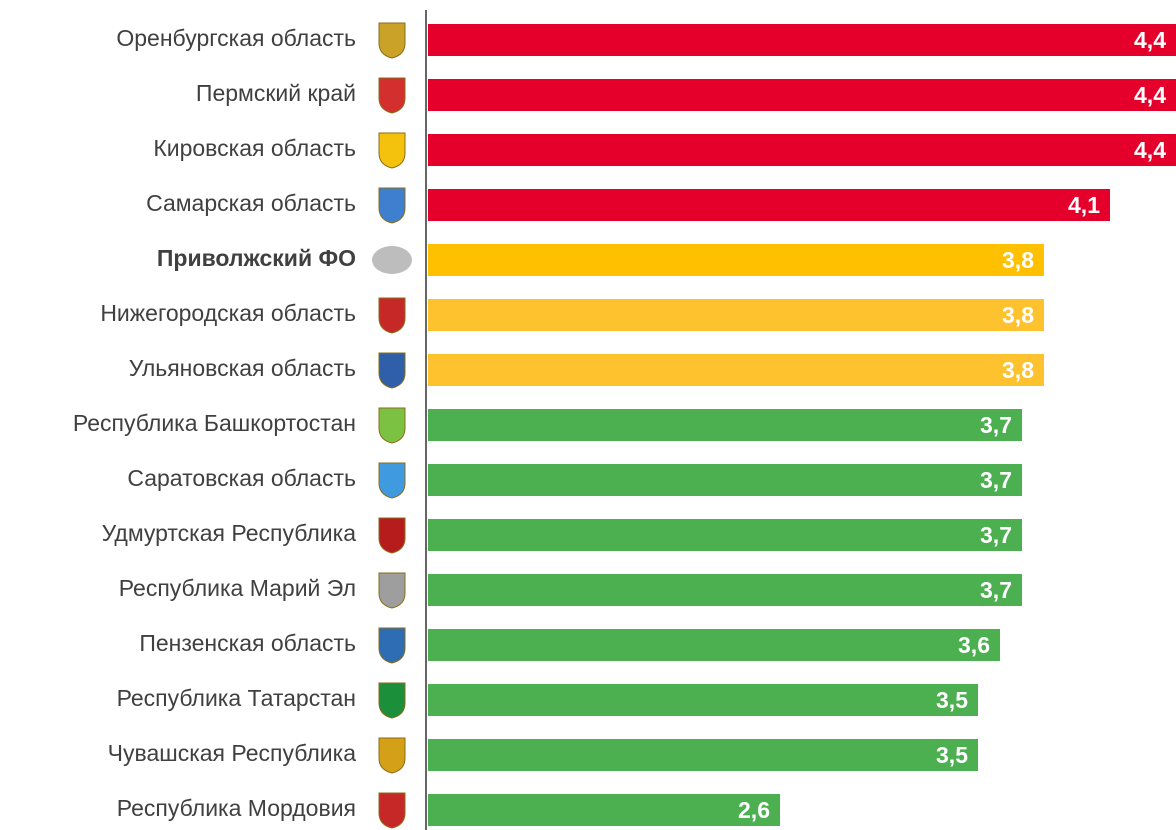  What do you see at coordinates (236, 808) in the screenshot?
I see `category-label: Республика Мордовия` at bounding box center [236, 808].